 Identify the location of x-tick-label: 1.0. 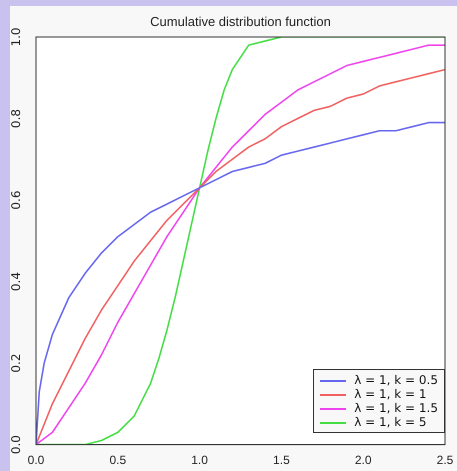
(199, 460).